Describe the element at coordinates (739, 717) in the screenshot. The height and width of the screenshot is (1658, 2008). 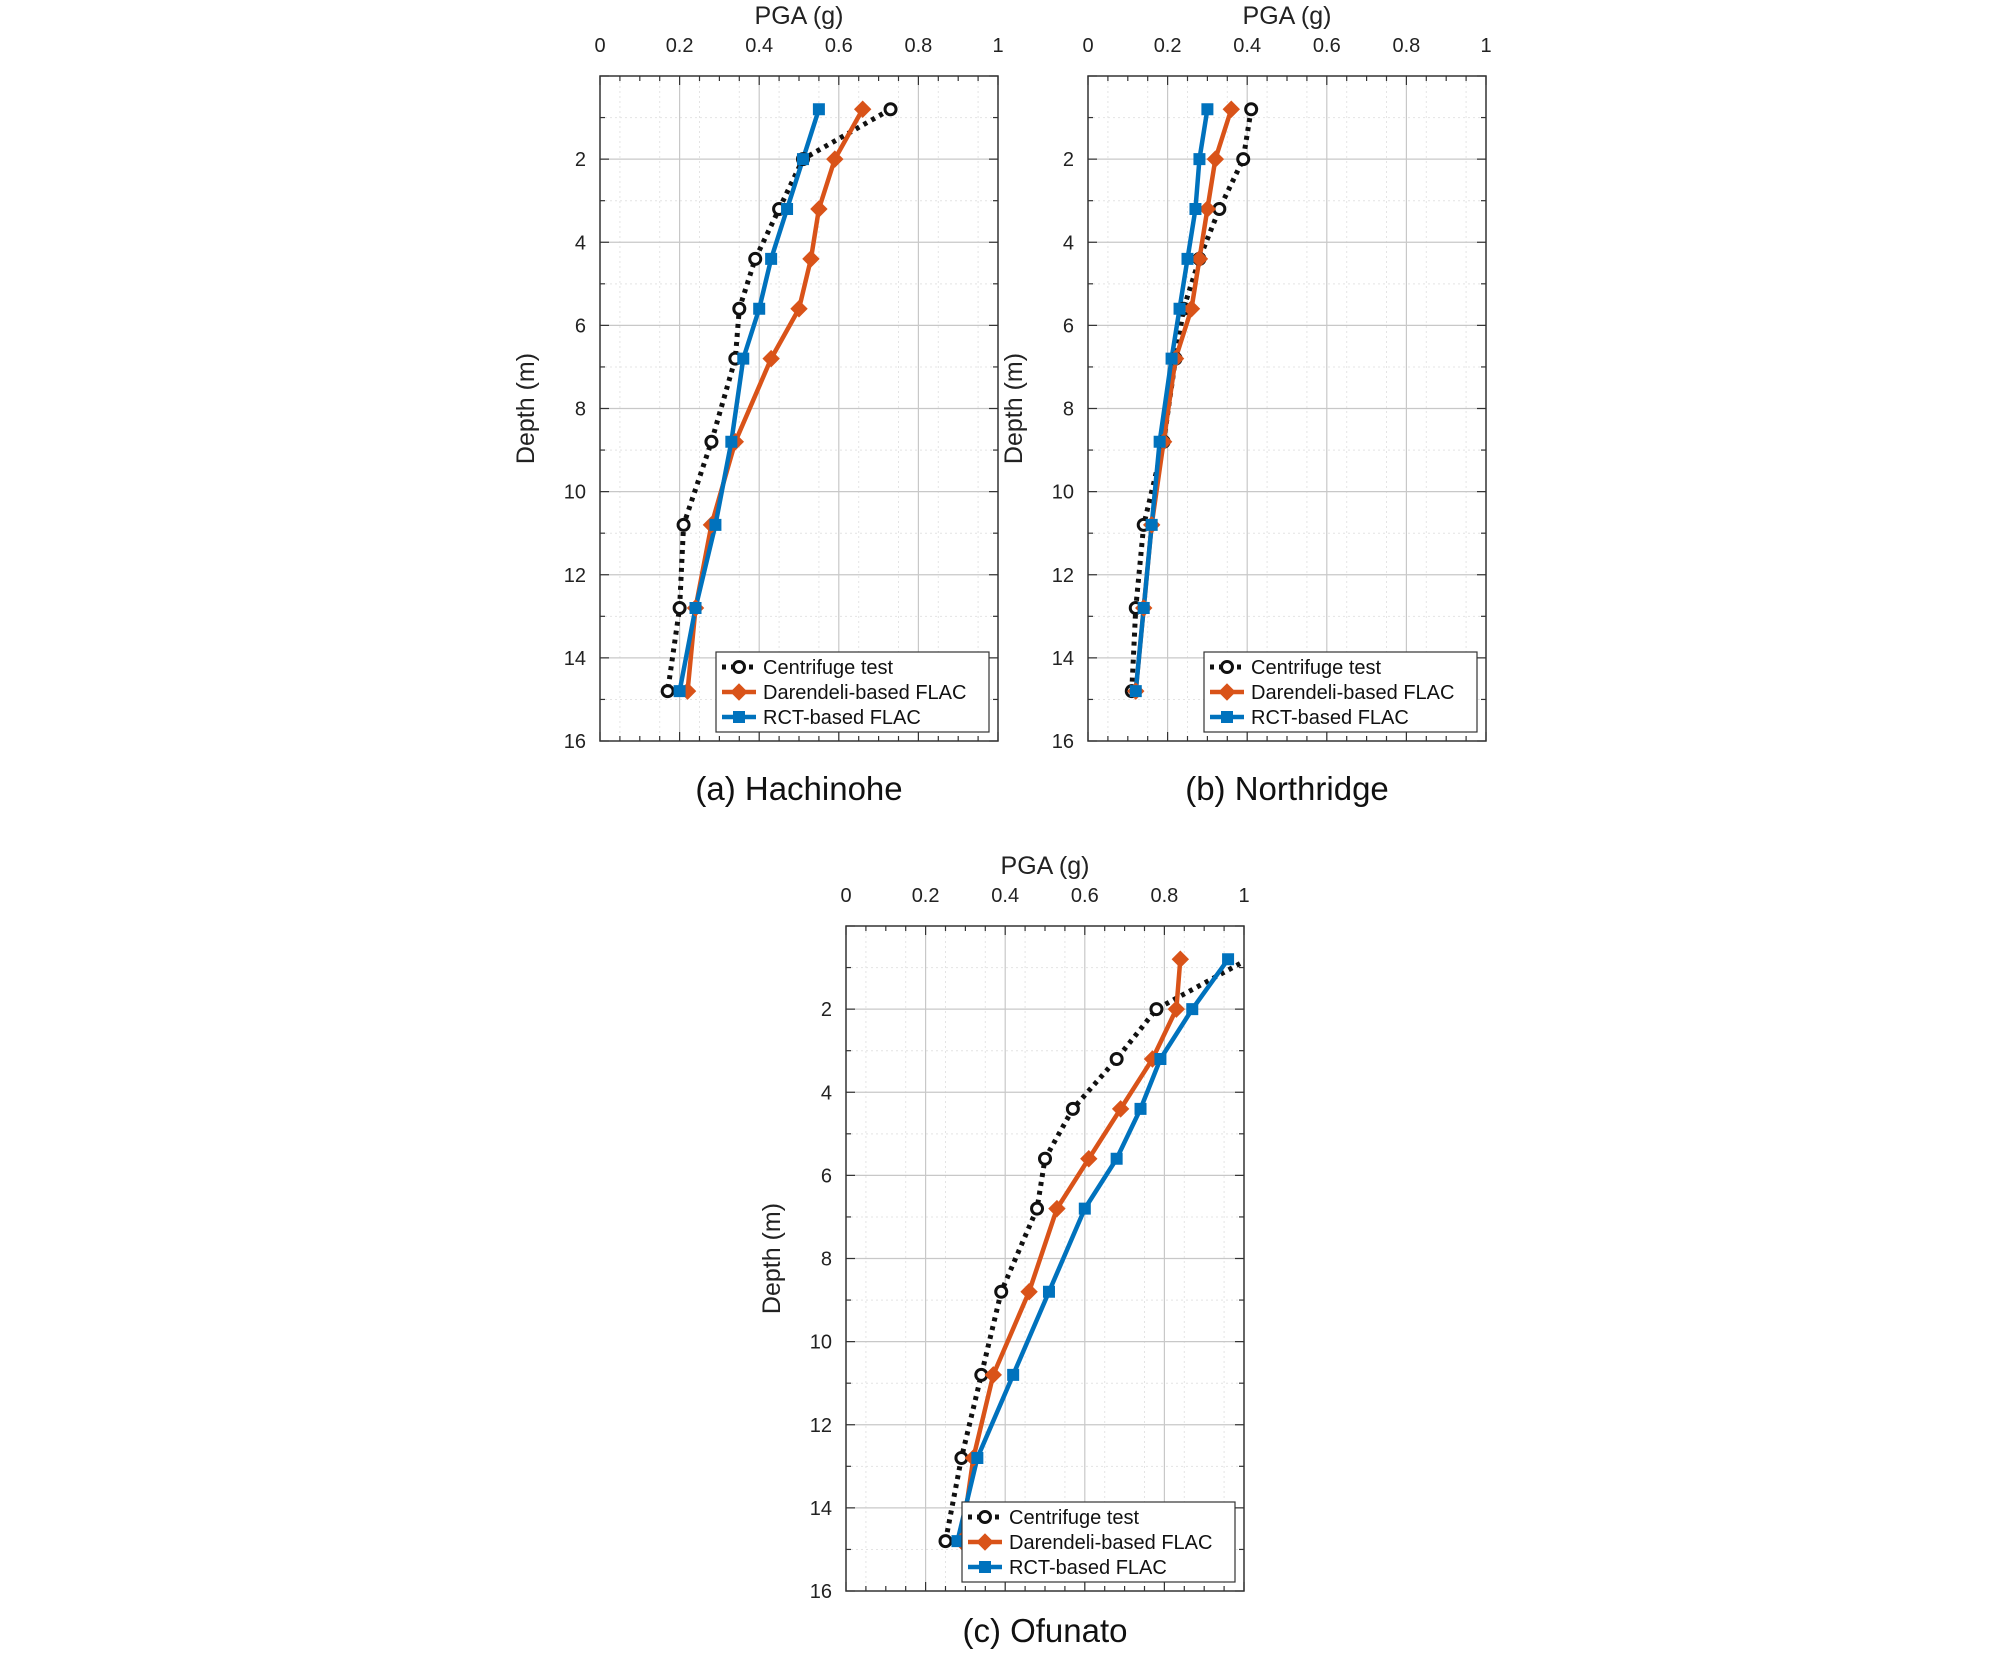
I see `legend-marker-rct` at that location.